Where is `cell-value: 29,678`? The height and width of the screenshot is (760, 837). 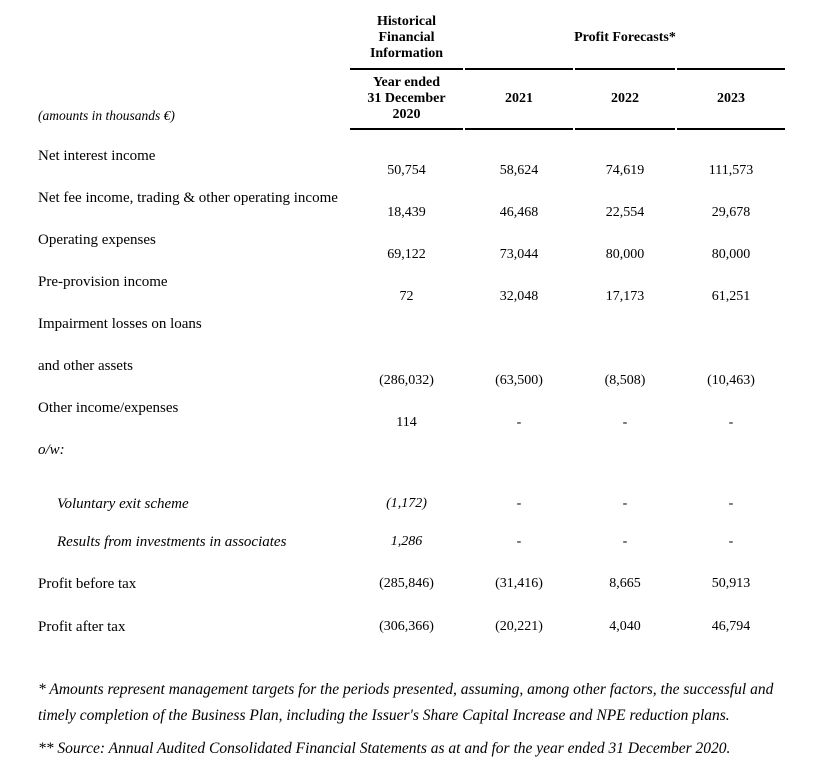 cell-value: 29,678 is located at coordinates (731, 212).